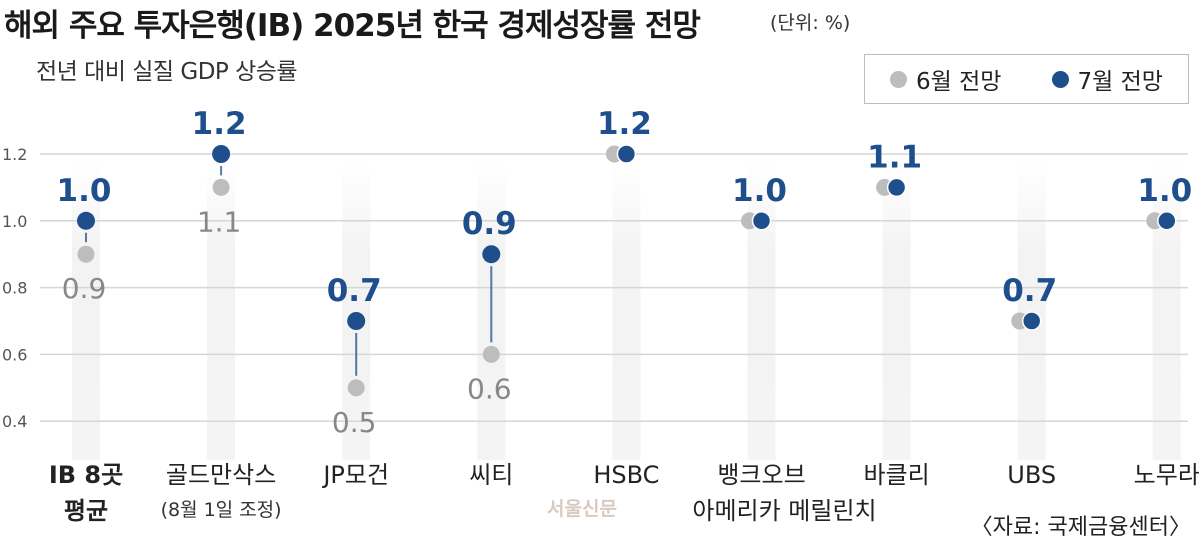 The height and width of the screenshot is (547, 1199). I want to click on legend-item-july: 7월 전망, so click(1107, 79).